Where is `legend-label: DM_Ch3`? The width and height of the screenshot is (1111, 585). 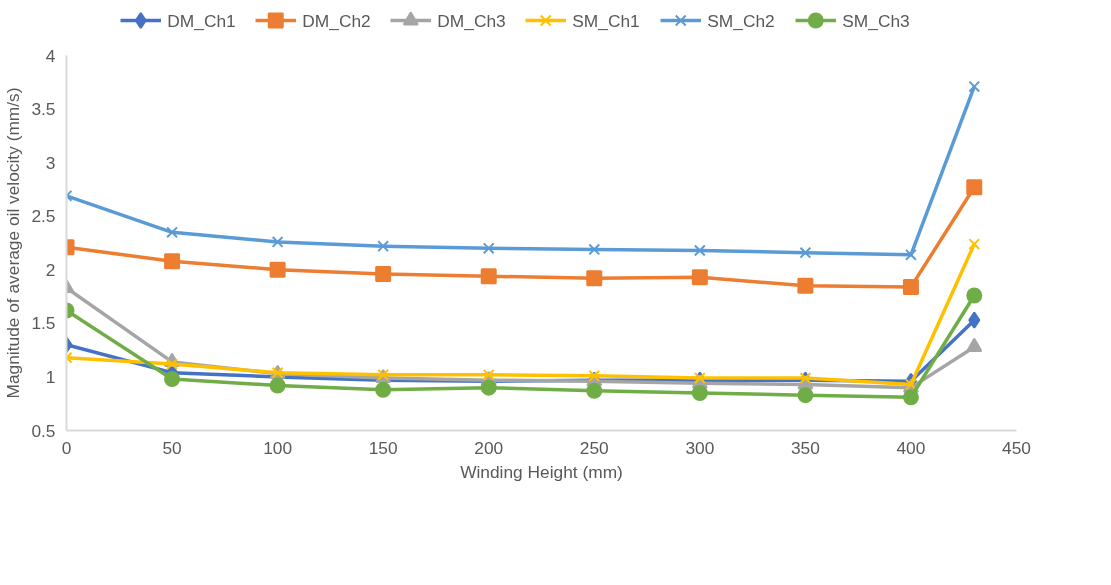
legend-label: DM_Ch3 is located at coordinates (471, 20).